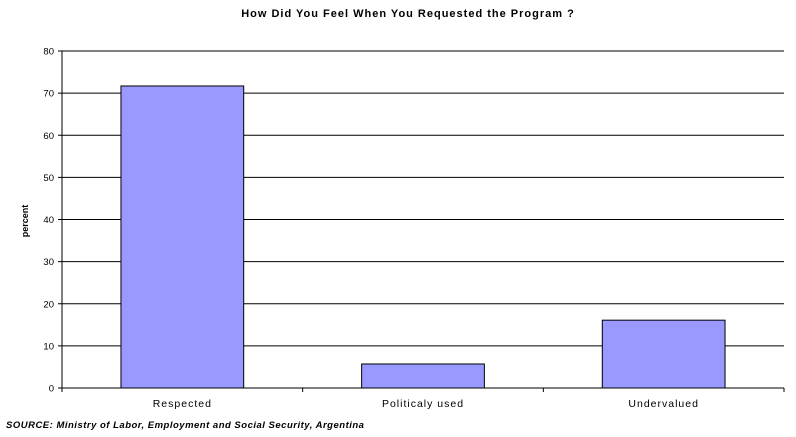  Describe the element at coordinates (48, 220) in the screenshot. I see `y-tick-label: 40` at that location.